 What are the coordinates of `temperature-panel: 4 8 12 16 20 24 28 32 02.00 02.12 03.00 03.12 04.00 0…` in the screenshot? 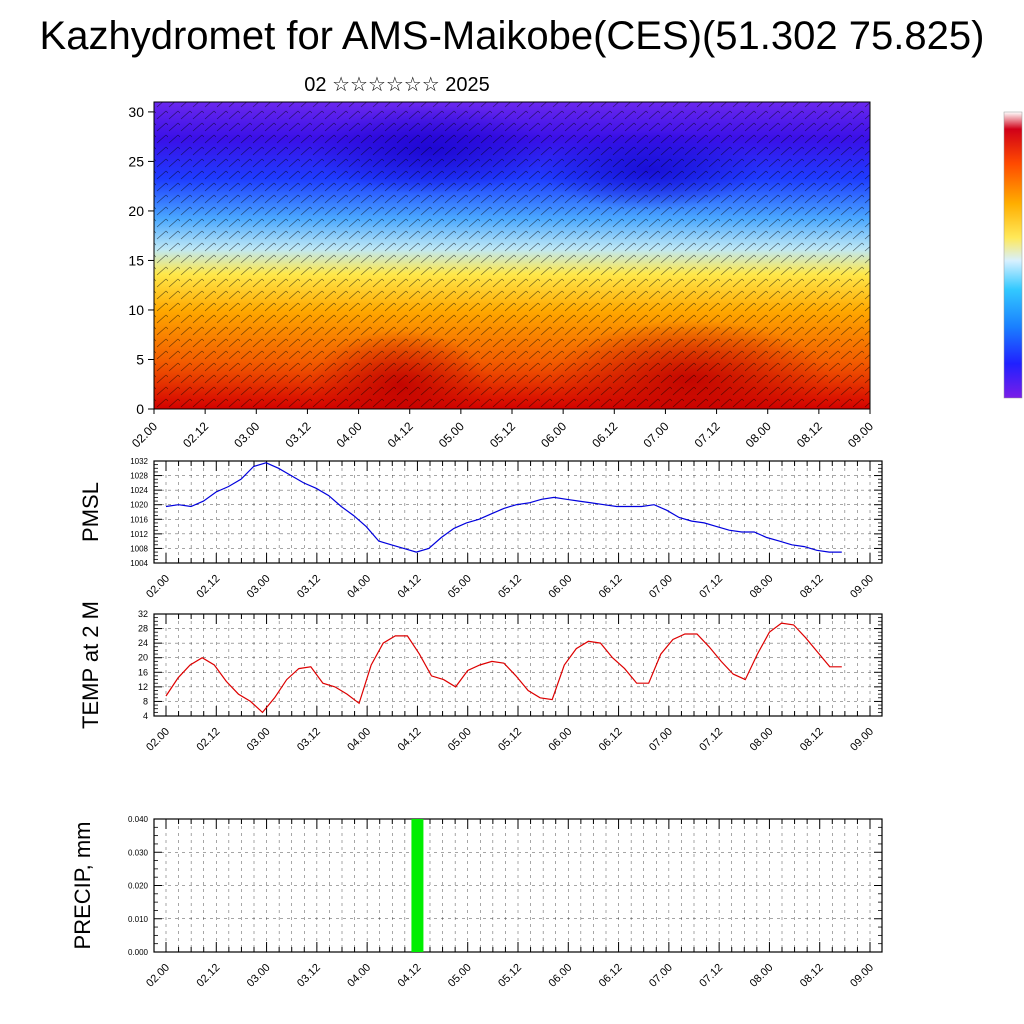 It's located at (480, 677).